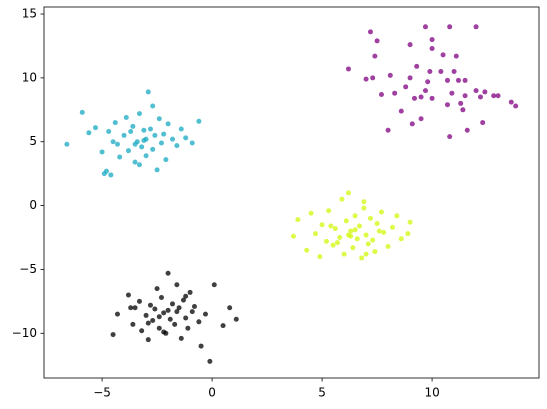 Image resolution: width=547 pixels, height=409 pixels. Describe the element at coordinates (322, 393) in the screenshot. I see `x-tick-label: 5` at that location.